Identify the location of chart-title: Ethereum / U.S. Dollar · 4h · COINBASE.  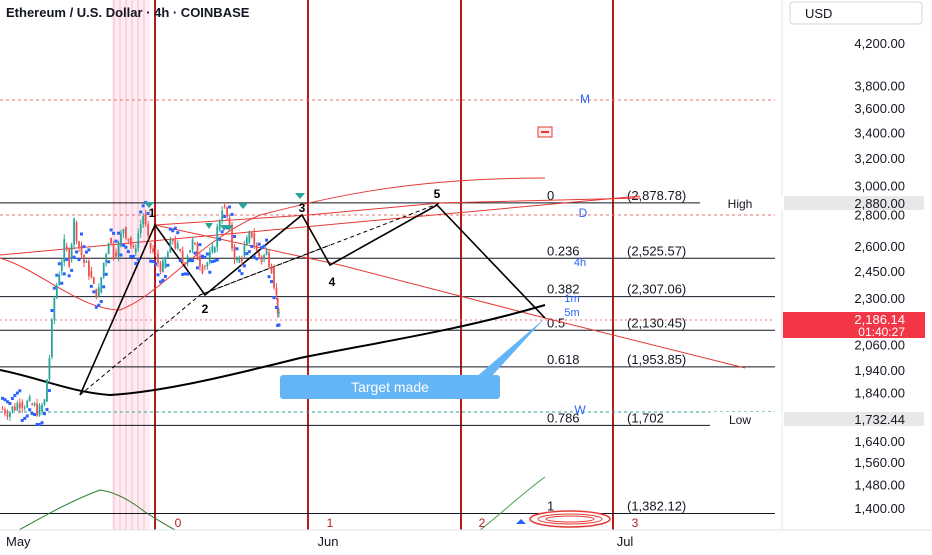
(128, 12).